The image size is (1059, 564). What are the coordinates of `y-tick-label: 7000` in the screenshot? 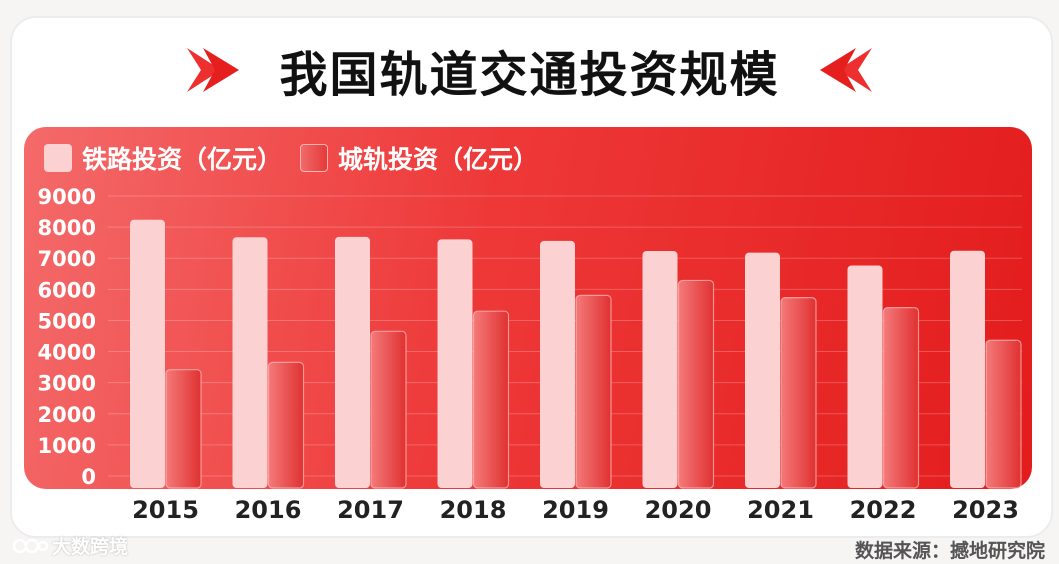 It's located at (67, 259).